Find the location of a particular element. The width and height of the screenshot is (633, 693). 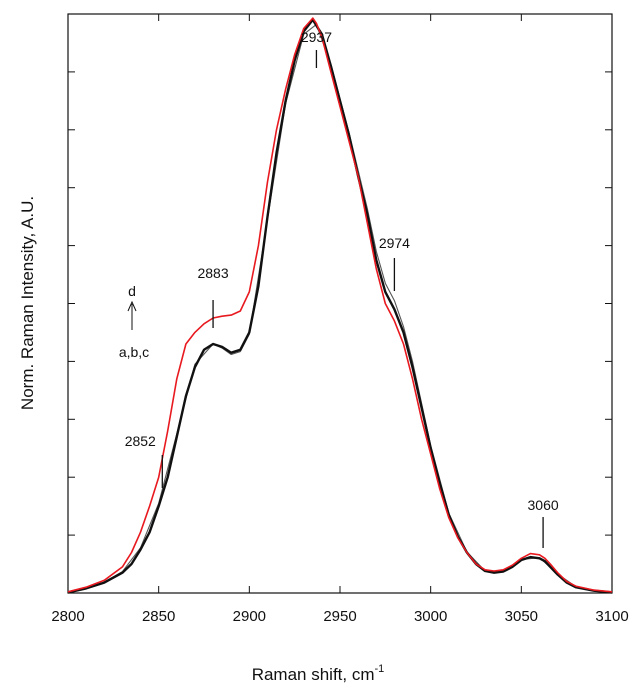

legend-note-top: d is located at coordinates (132, 291).